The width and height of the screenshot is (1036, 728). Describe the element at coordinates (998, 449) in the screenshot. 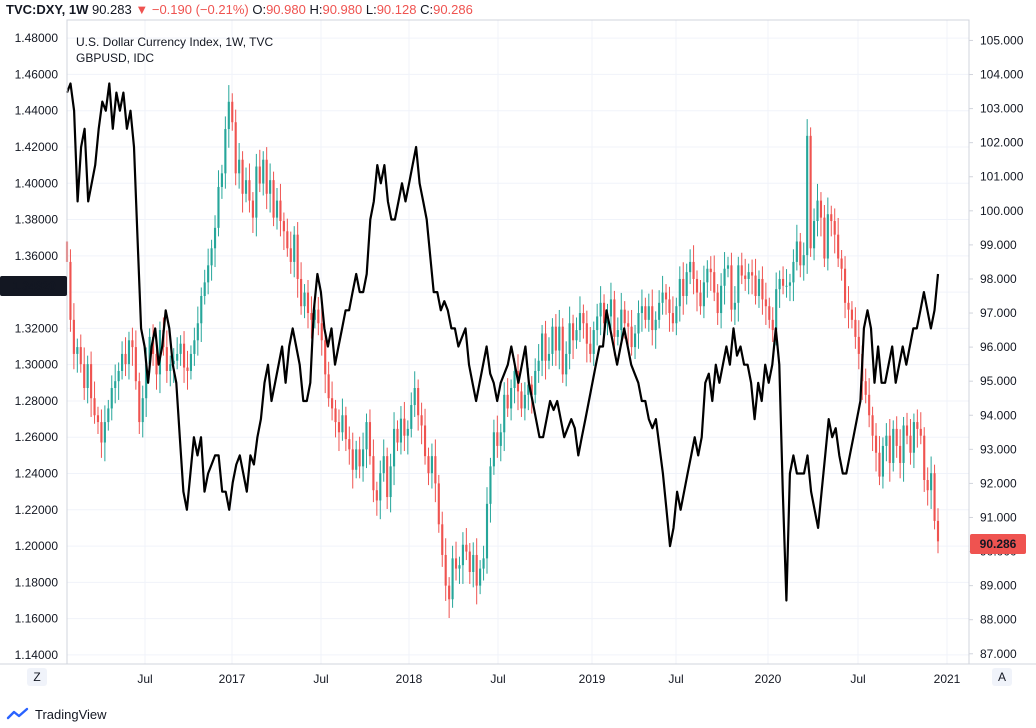

I see `right-tick-label: 93.000` at that location.